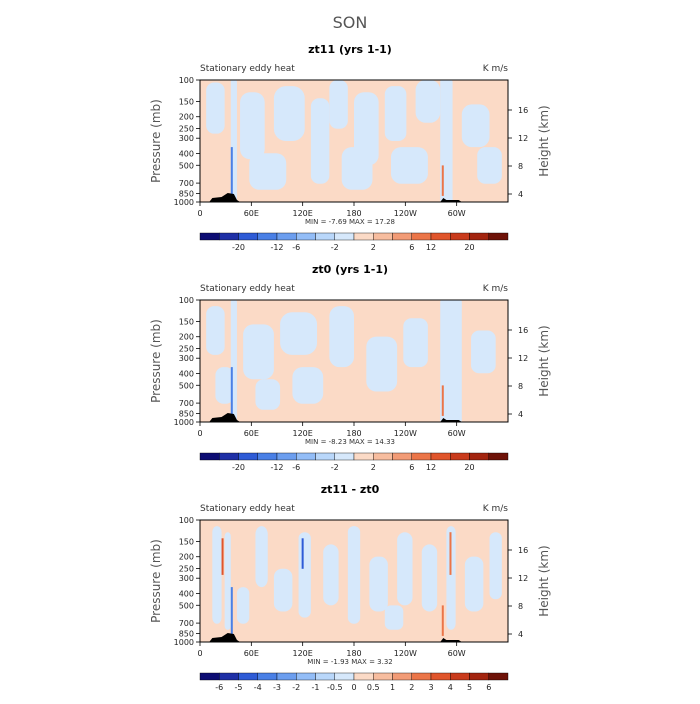 This screenshot has width=700, height=704. Describe the element at coordinates (488, 687) in the screenshot. I see `colorbar-tick-label: 6` at that location.